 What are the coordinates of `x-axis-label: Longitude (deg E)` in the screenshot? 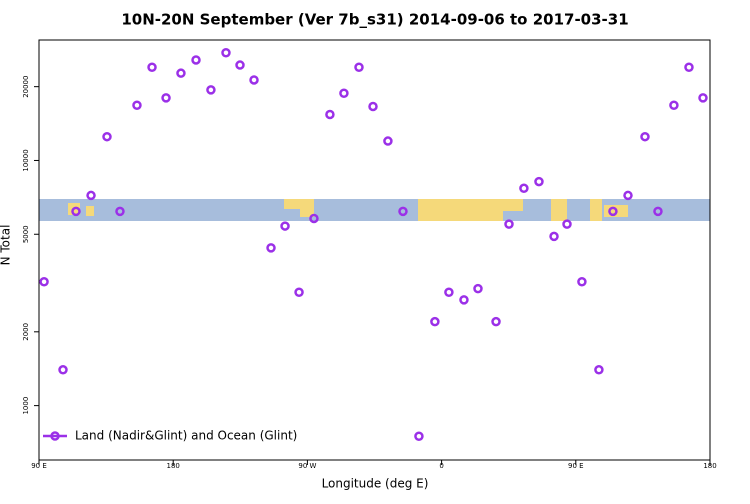 It's located at (375, 484).